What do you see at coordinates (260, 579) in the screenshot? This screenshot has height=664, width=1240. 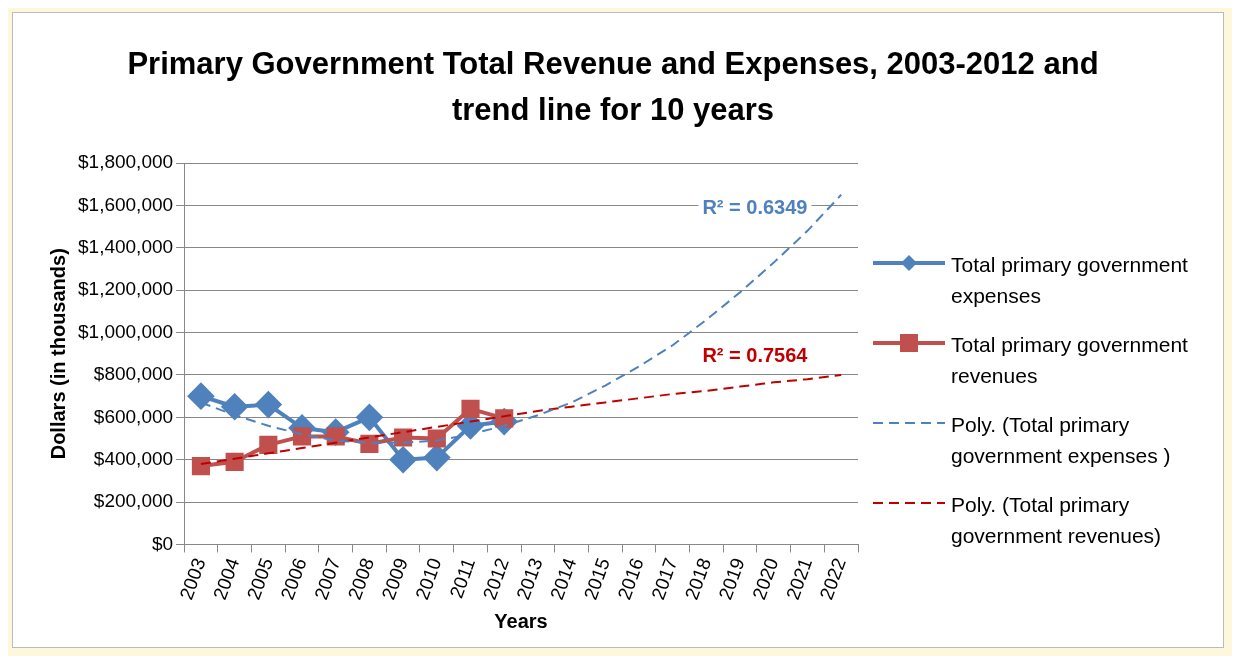 I see `x-tick-label: 2005` at bounding box center [260, 579].